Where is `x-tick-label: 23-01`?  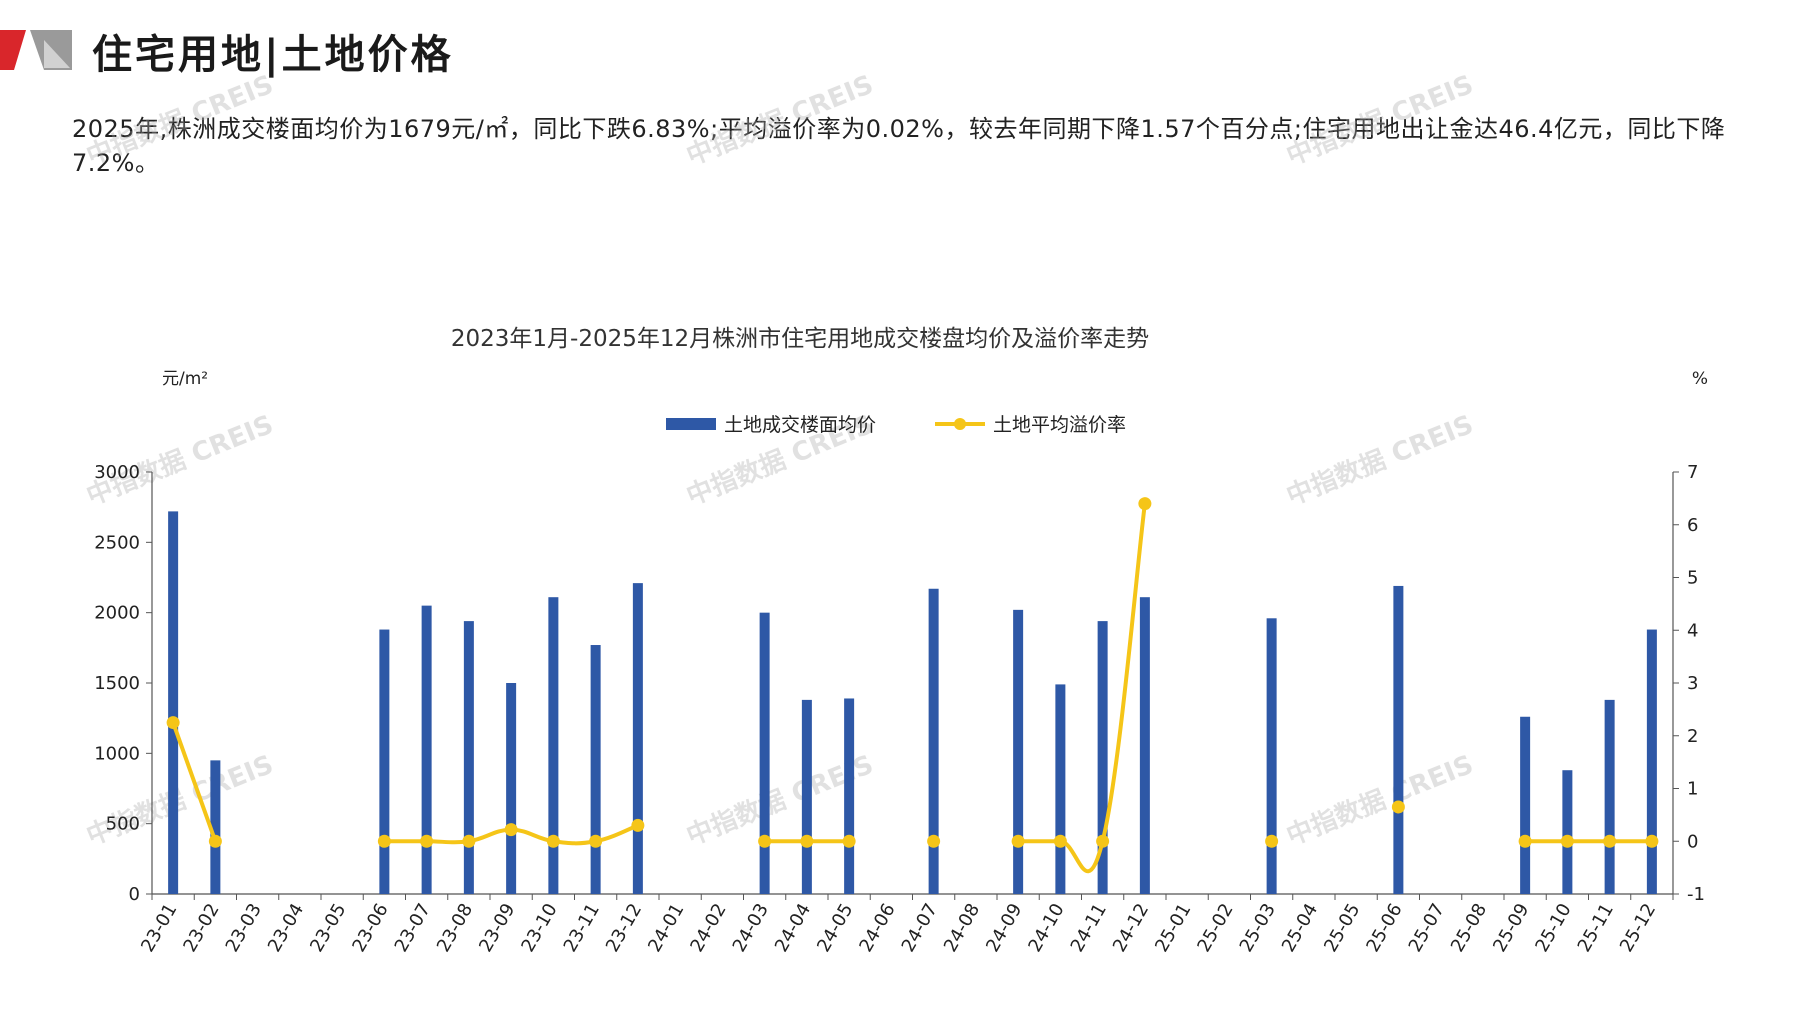
x-tick-label: 23-01 is located at coordinates (159, 928).